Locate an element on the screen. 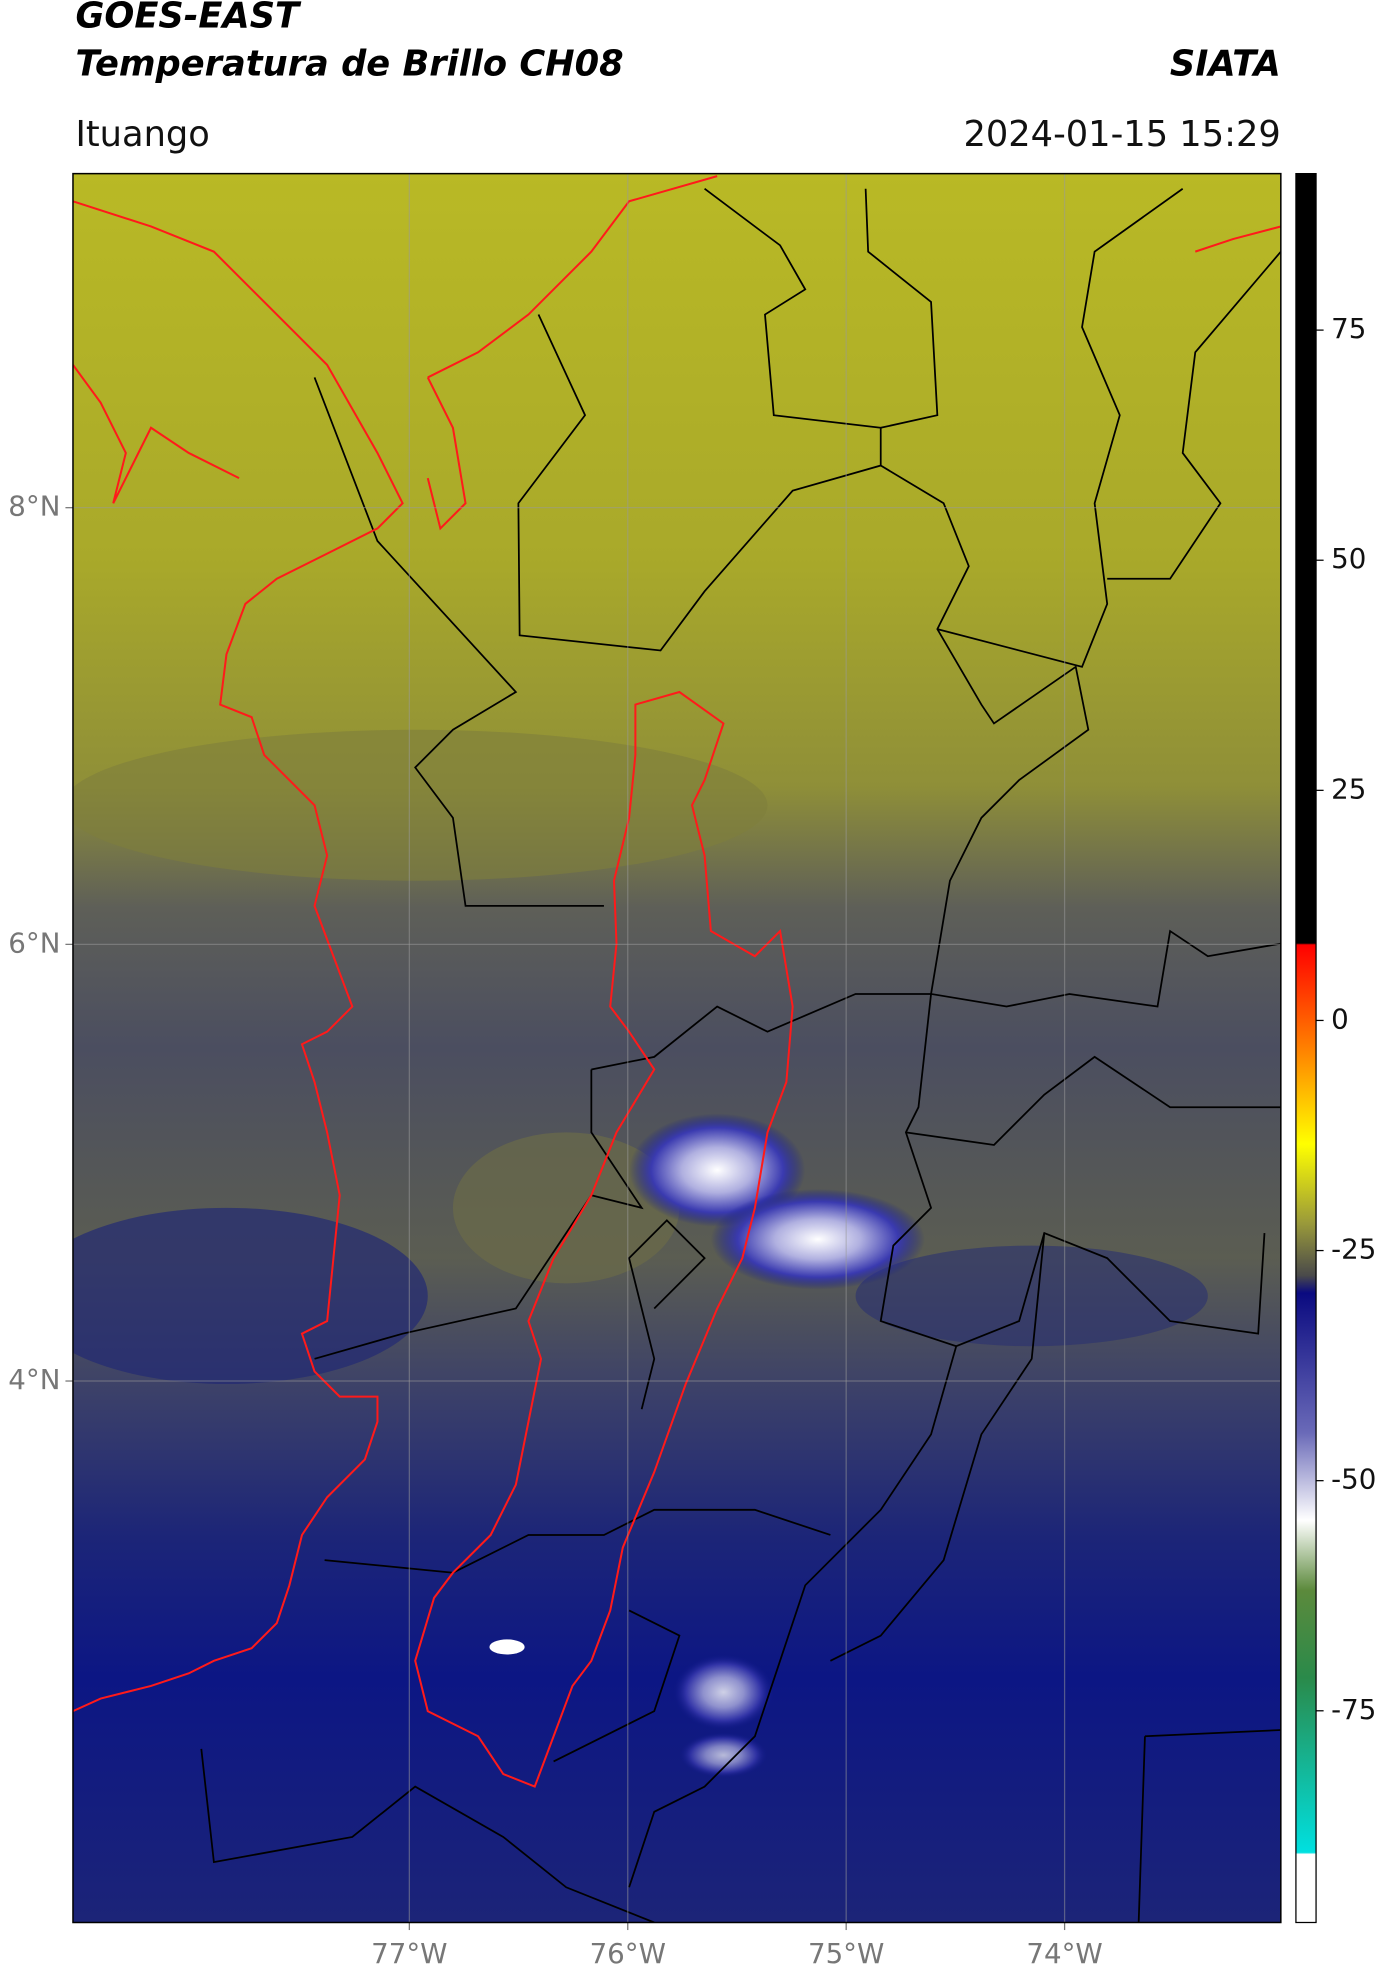  colorbar-tick-label: -50 is located at coordinates (1353, 1479).